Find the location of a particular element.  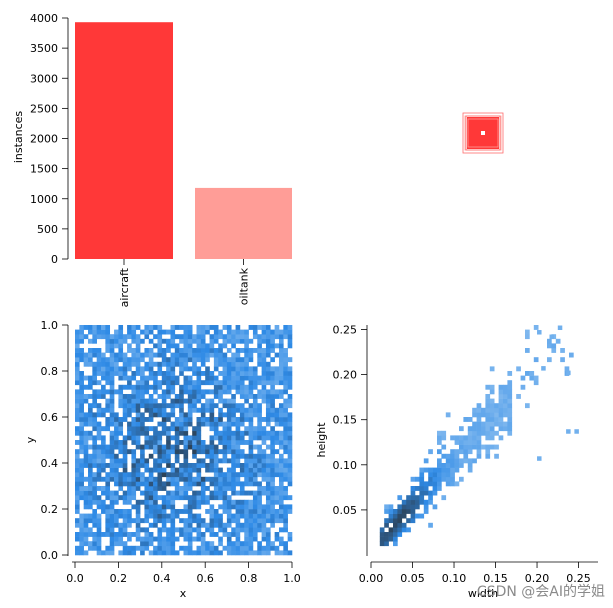

bar-y-tick-label: 1500 is located at coordinates (44, 169).